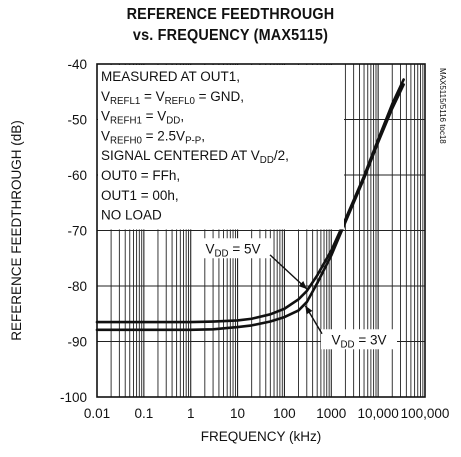 The image size is (461, 457). What do you see at coordinates (143, 413) in the screenshot?
I see `x-tick-label: 0.1` at bounding box center [143, 413].